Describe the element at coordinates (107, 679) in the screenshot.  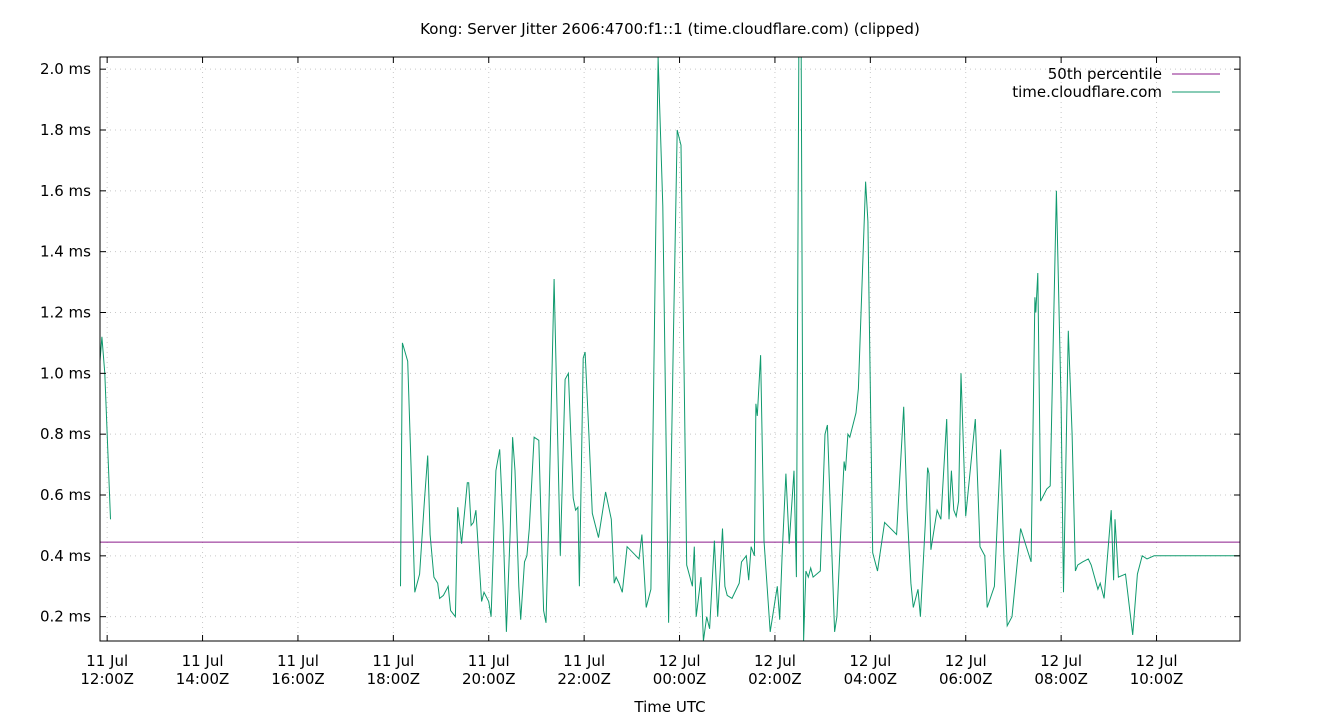
I see `x-tick-label-time: 12:00Z` at that location.